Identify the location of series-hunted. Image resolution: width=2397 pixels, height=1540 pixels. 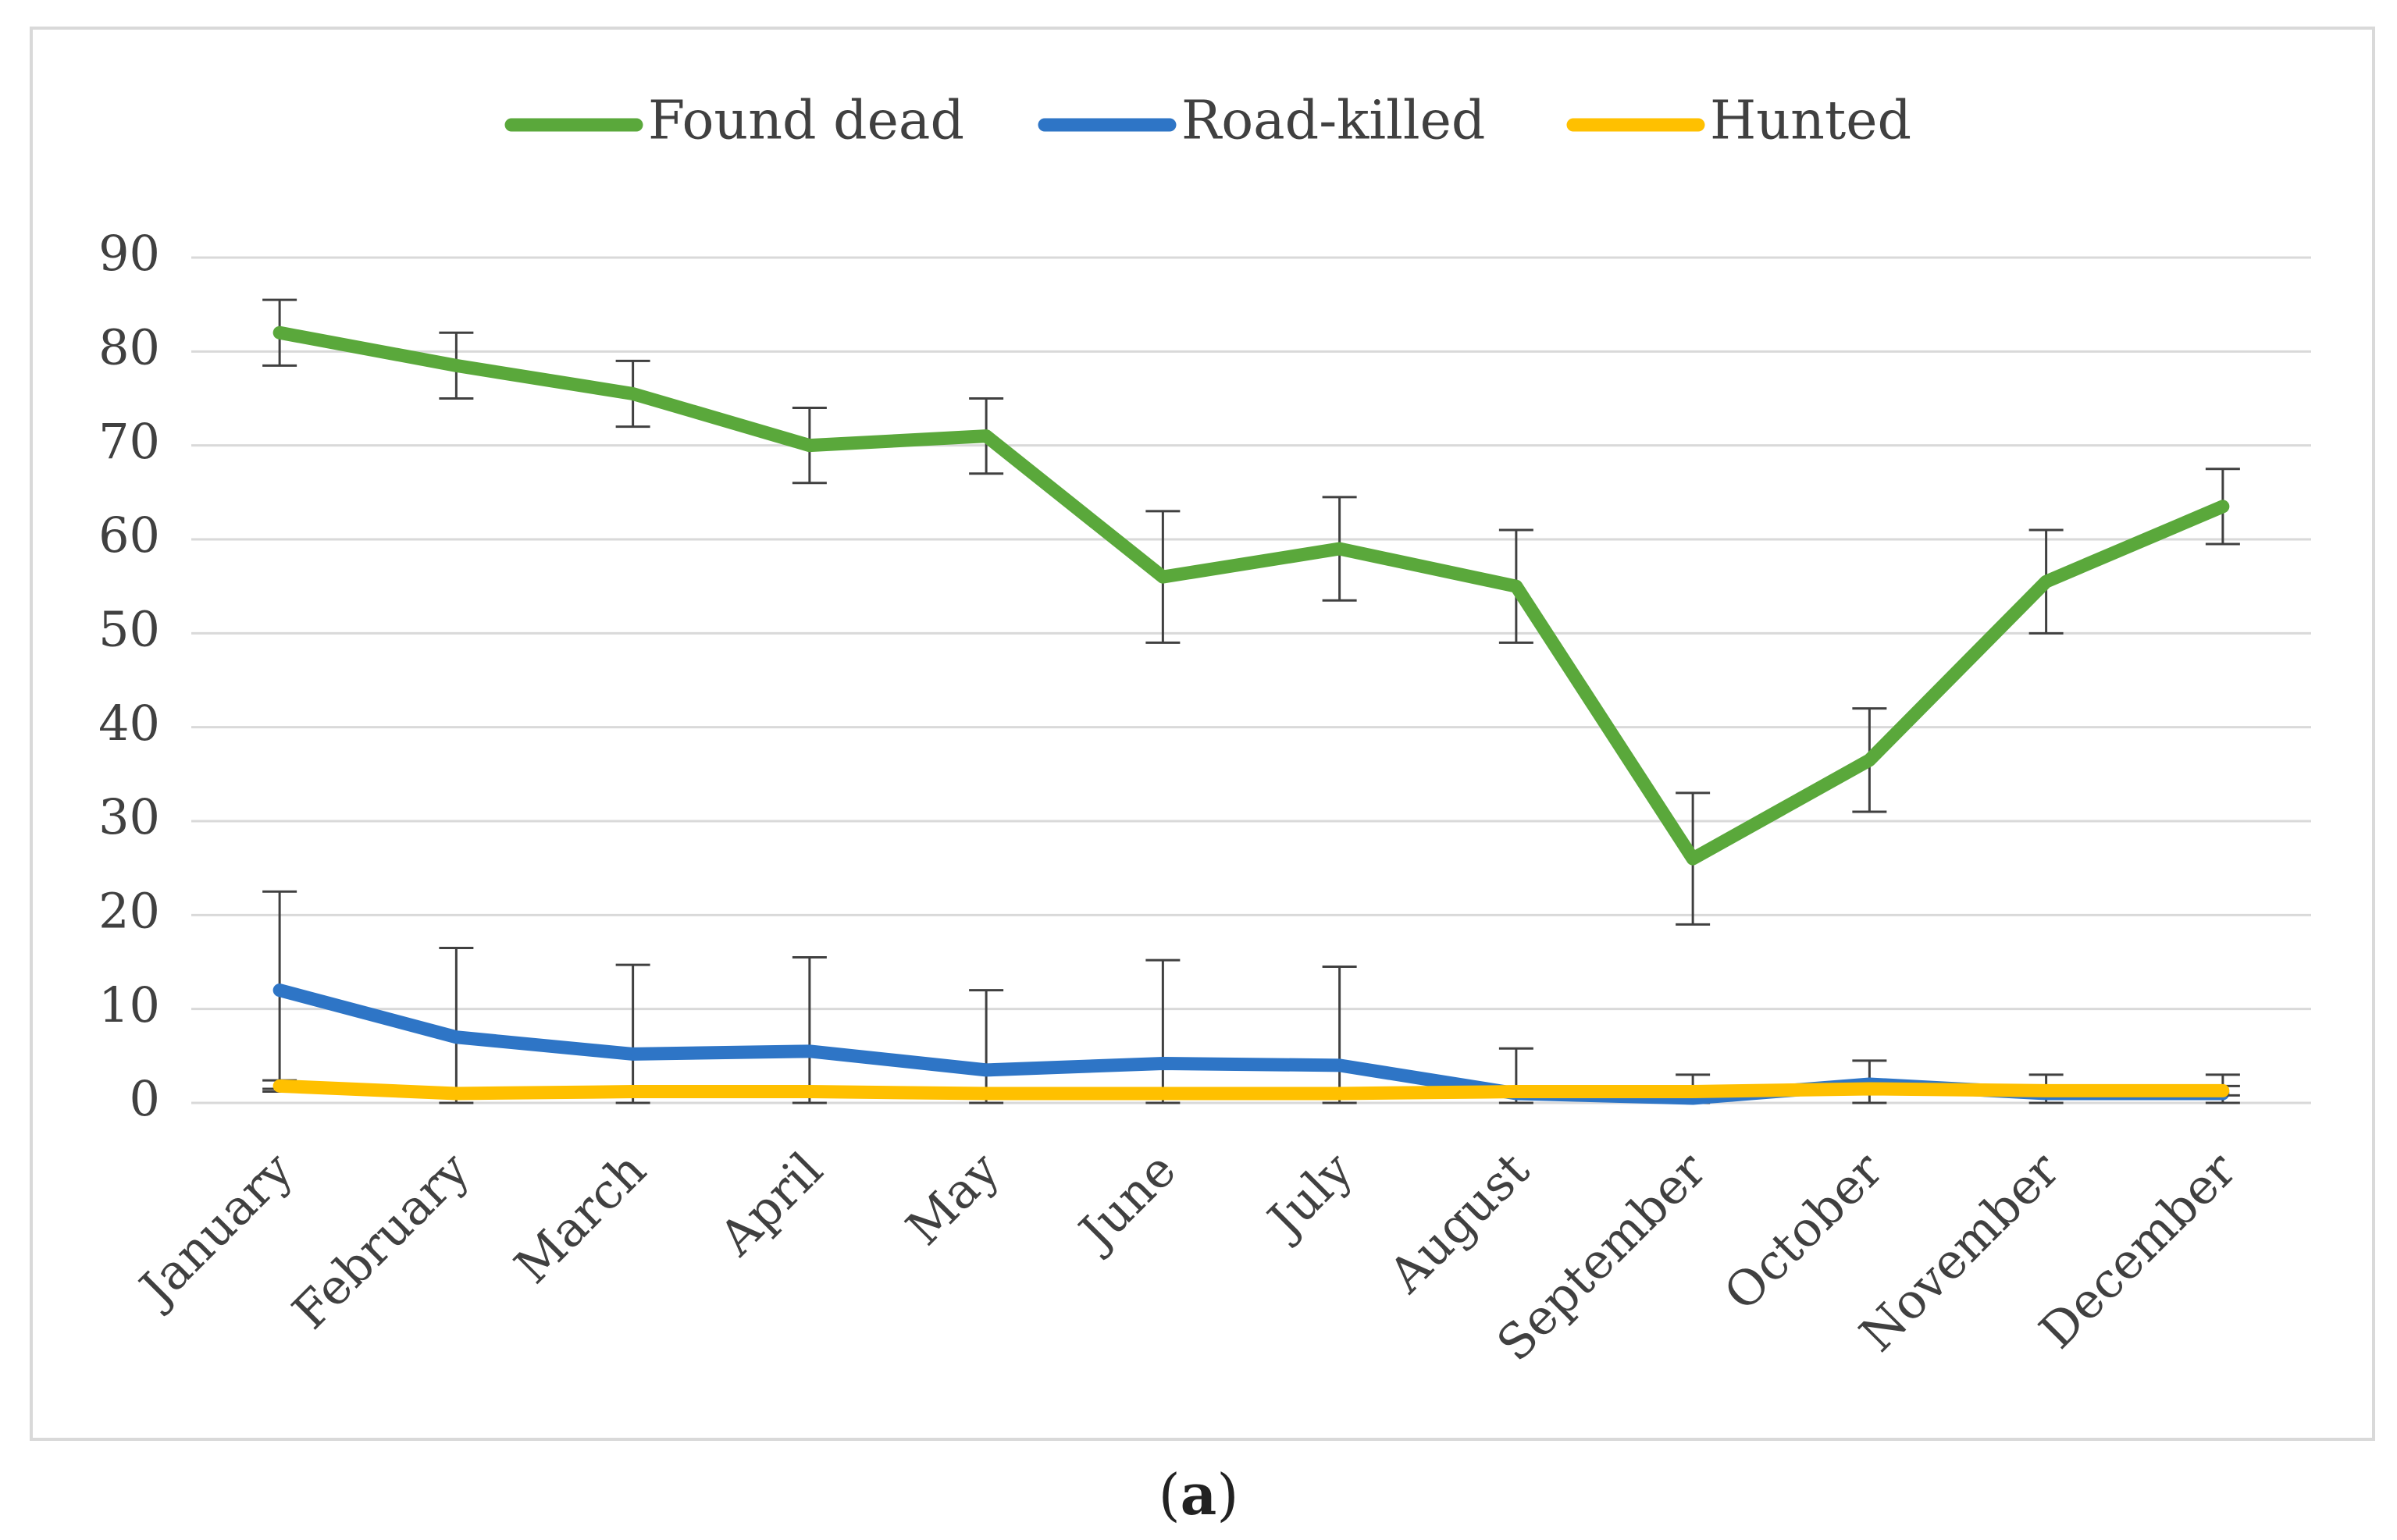
(1251, 1090).